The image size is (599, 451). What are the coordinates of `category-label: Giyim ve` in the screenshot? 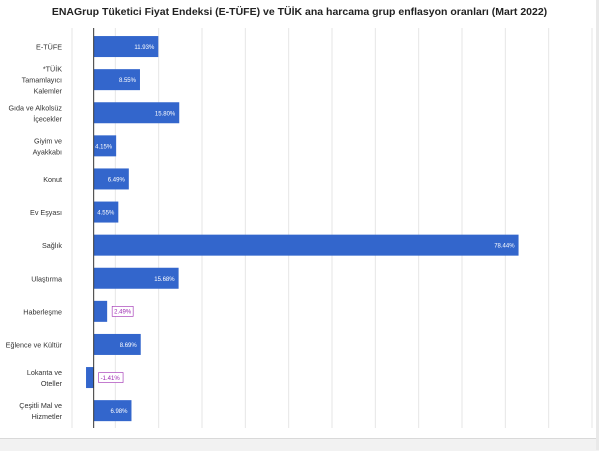 It's located at (48, 140).